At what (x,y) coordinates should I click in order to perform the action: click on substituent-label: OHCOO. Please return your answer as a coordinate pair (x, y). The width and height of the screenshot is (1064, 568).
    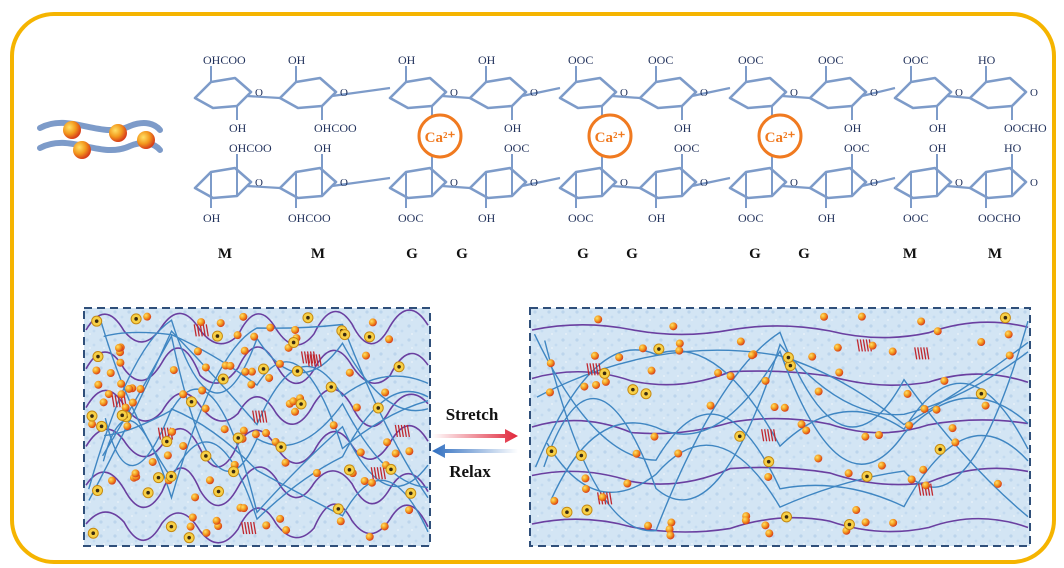
    Looking at the image, I should click on (250, 148).